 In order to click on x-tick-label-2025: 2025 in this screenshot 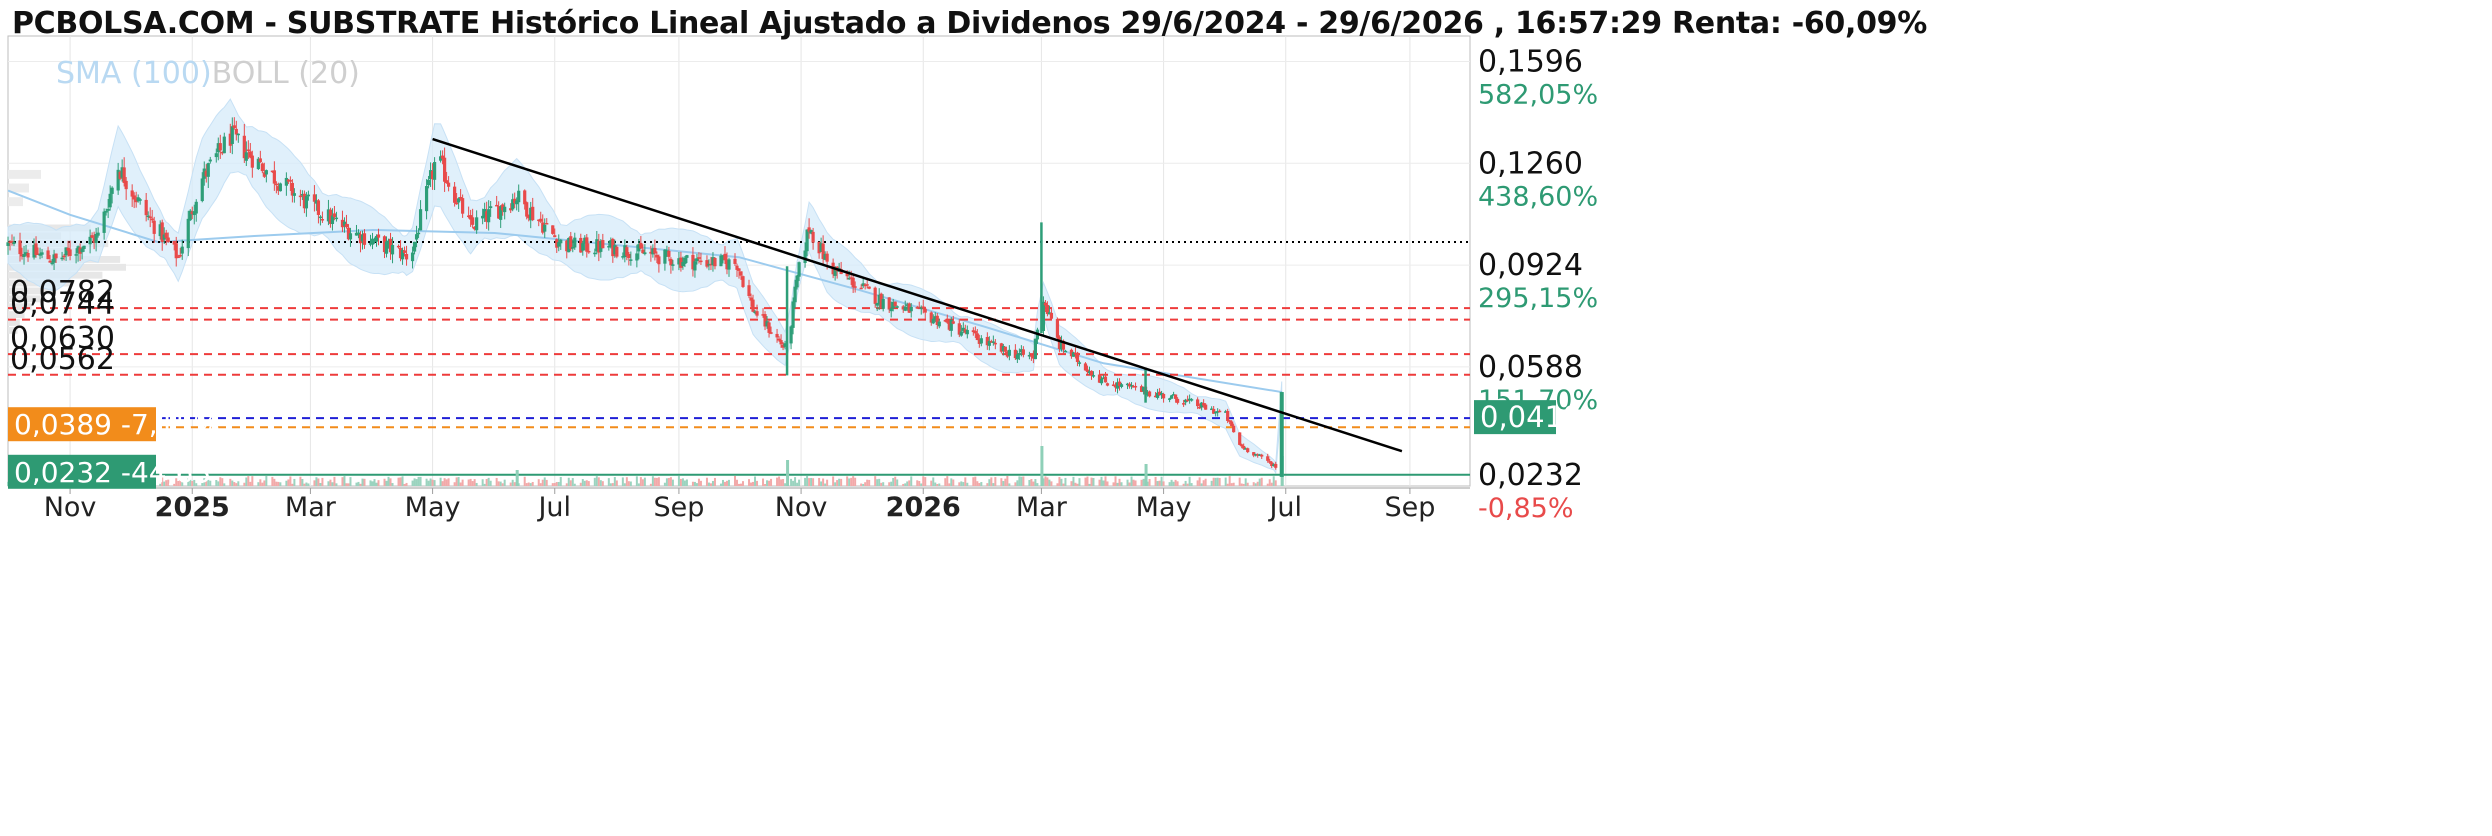, I will do `click(192, 507)`.